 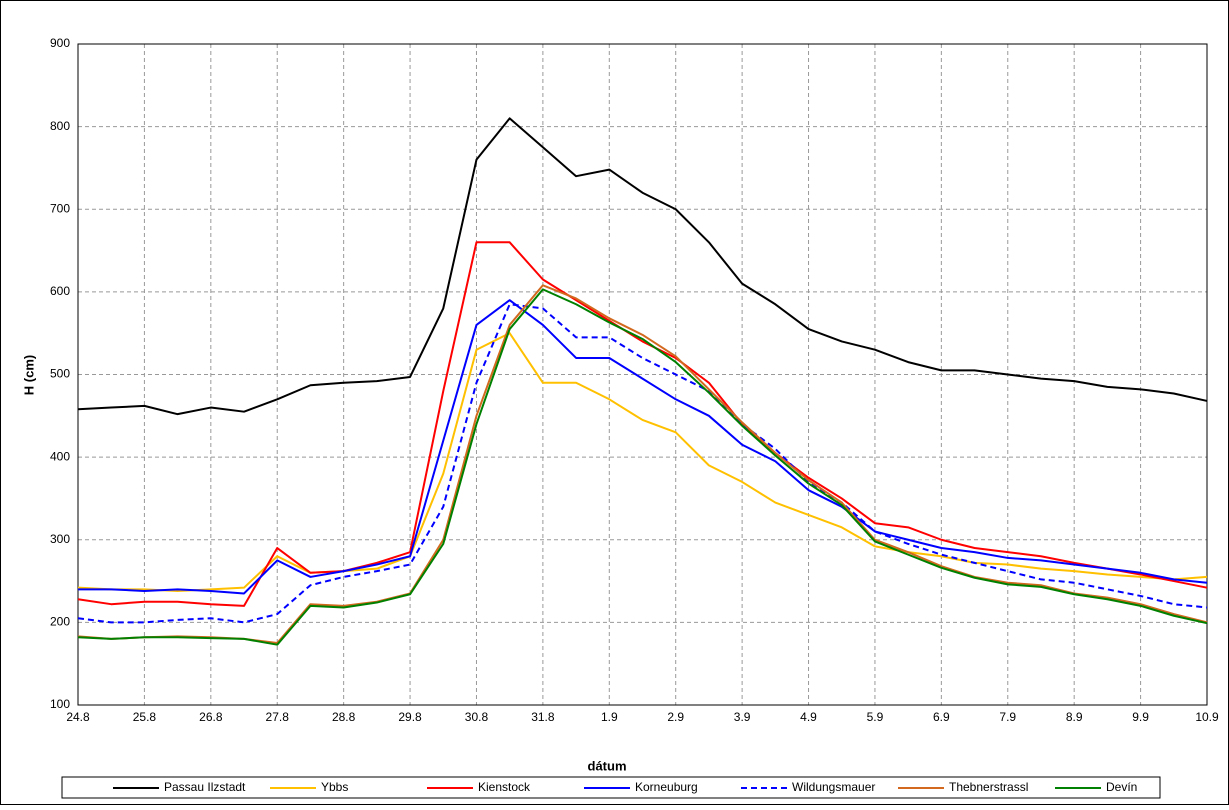 What do you see at coordinates (941, 717) in the screenshot?
I see `x-tick-label: 6.9` at bounding box center [941, 717].